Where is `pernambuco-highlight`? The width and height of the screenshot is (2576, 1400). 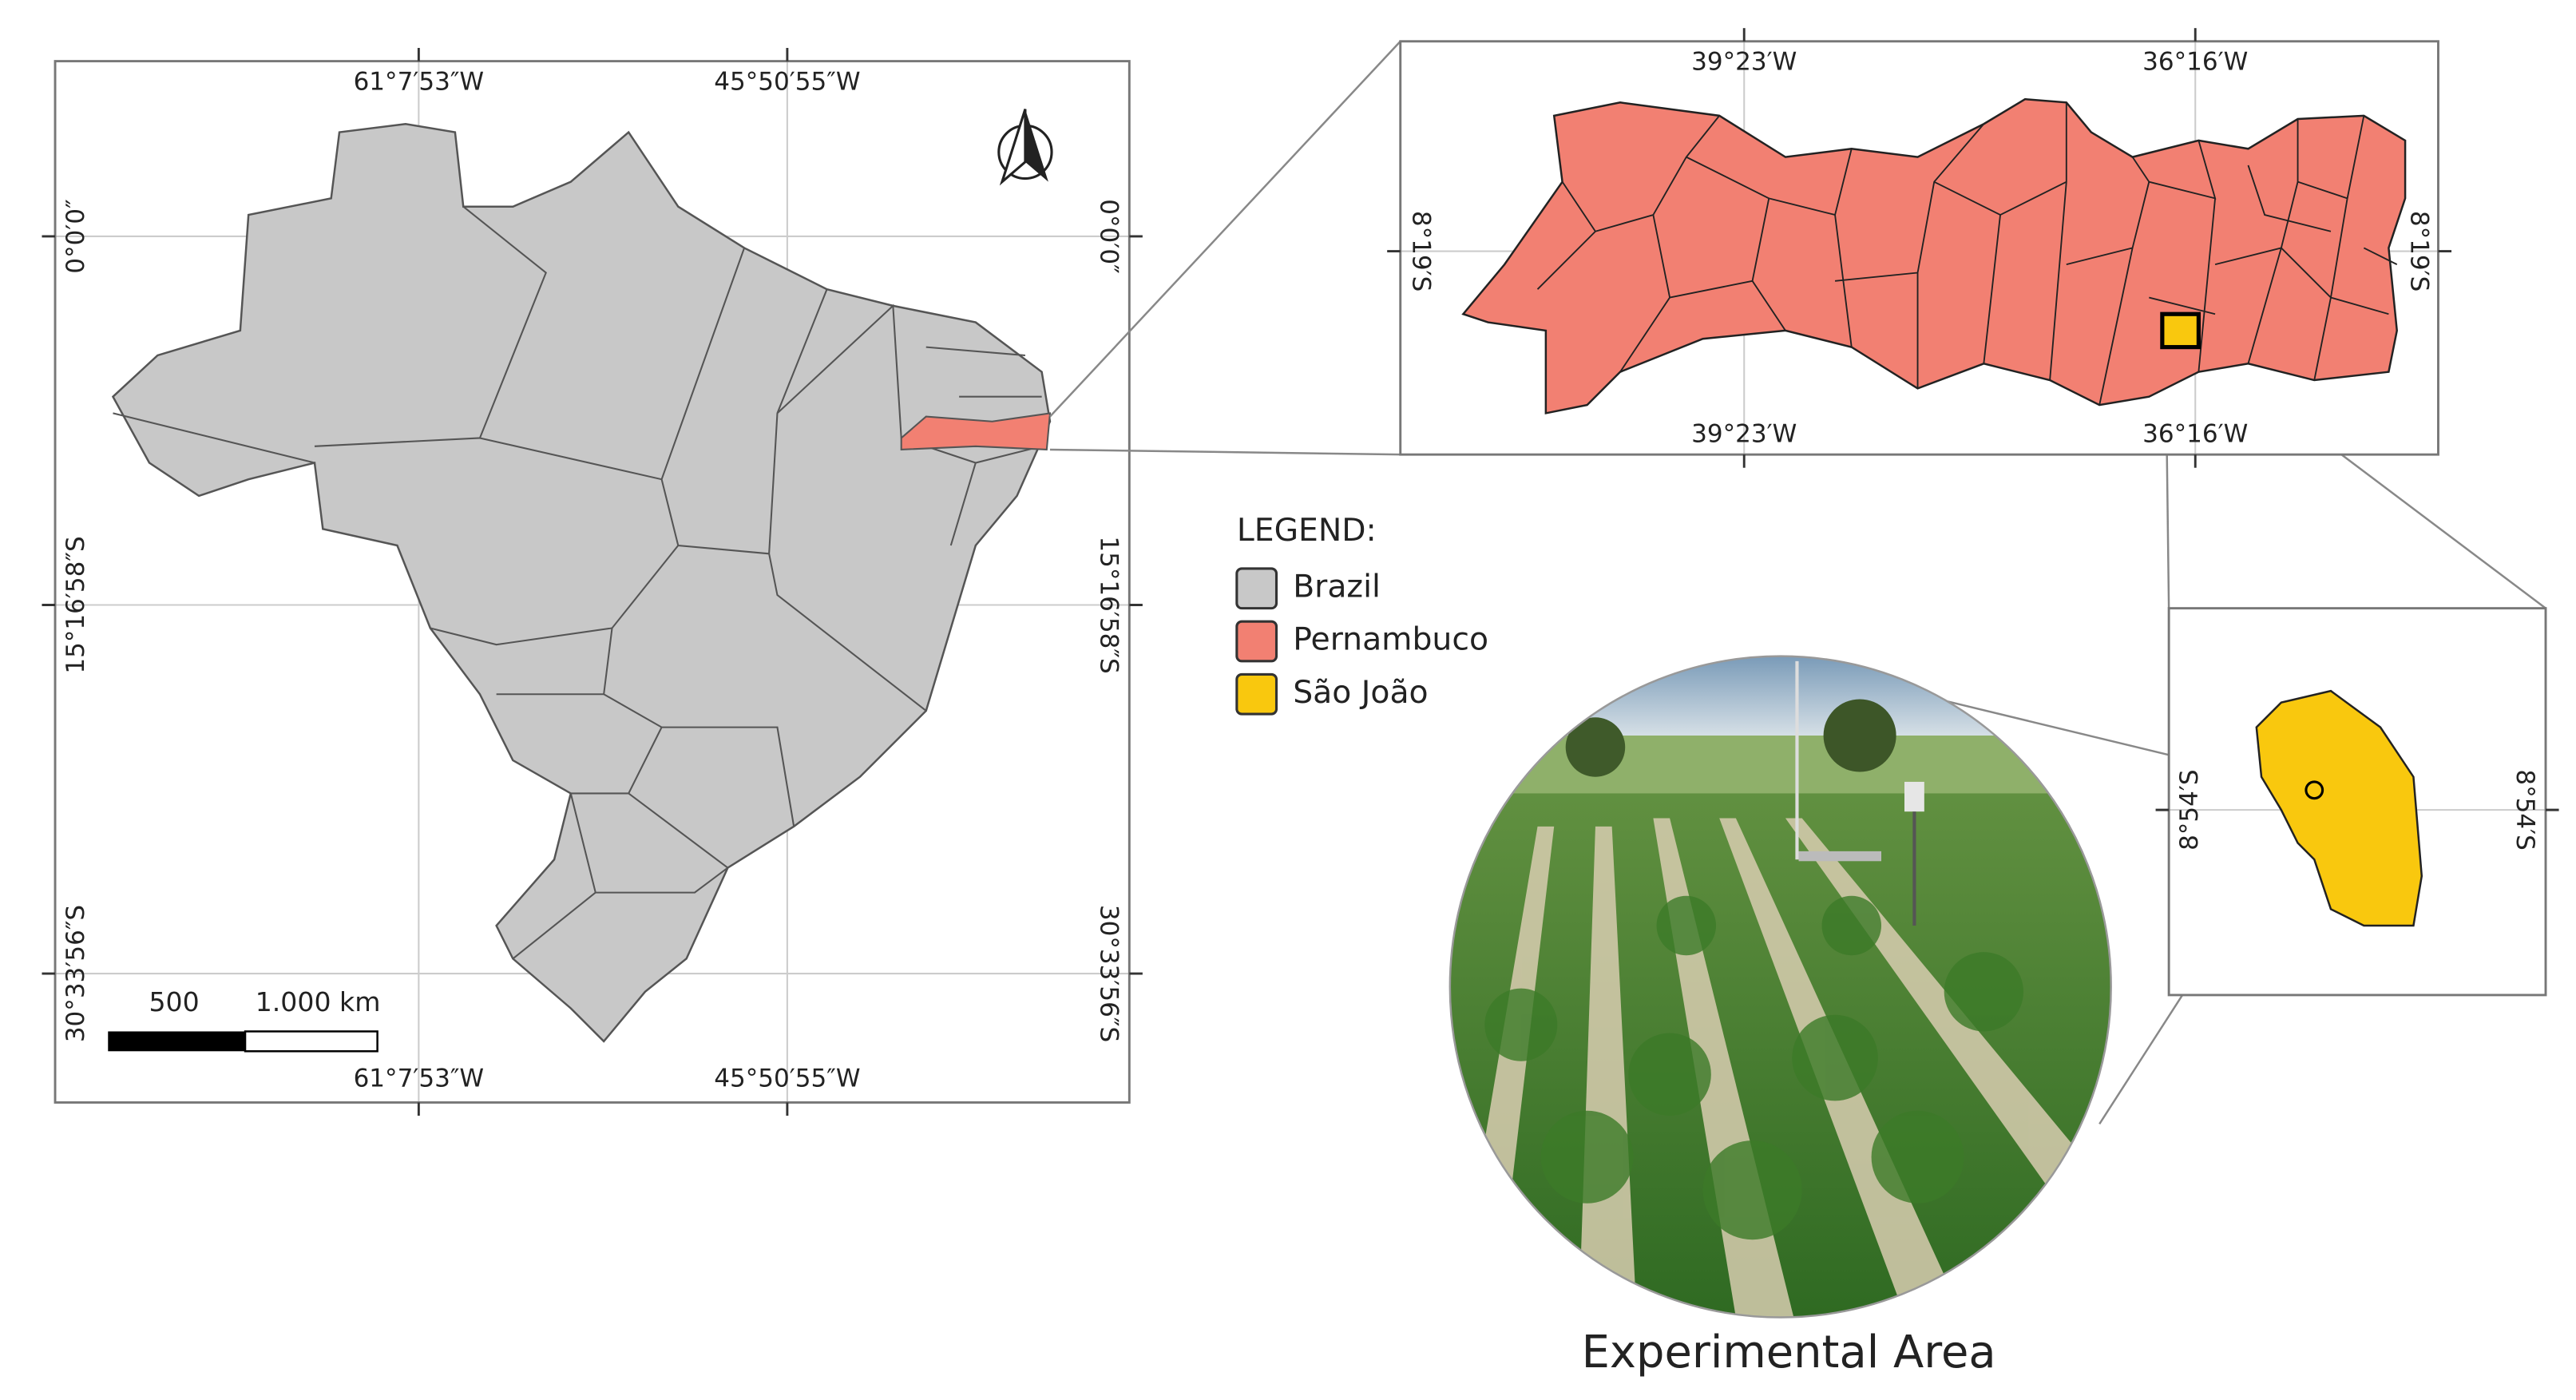 pernambuco-highlight is located at coordinates (976, 432).